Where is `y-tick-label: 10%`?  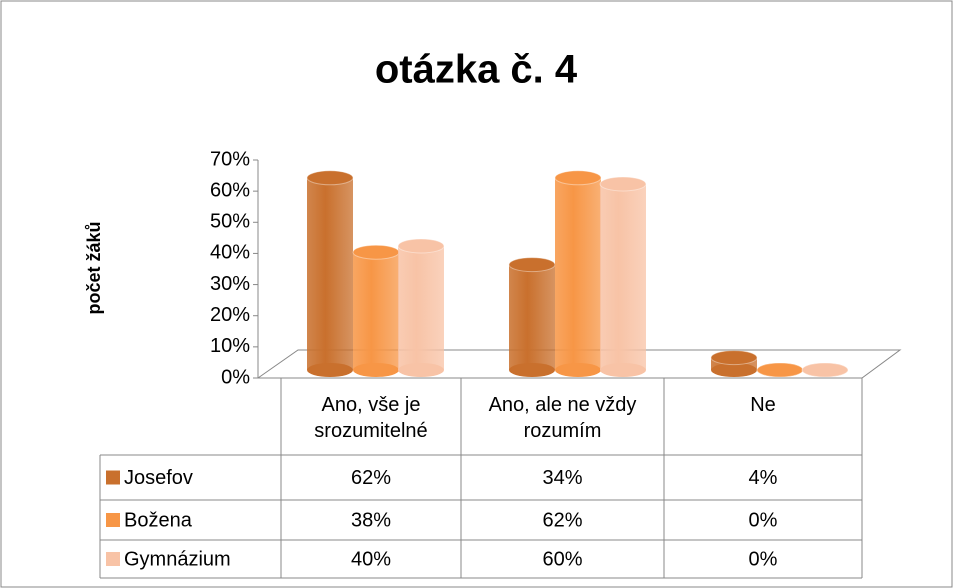 y-tick-label: 10% is located at coordinates (230, 346).